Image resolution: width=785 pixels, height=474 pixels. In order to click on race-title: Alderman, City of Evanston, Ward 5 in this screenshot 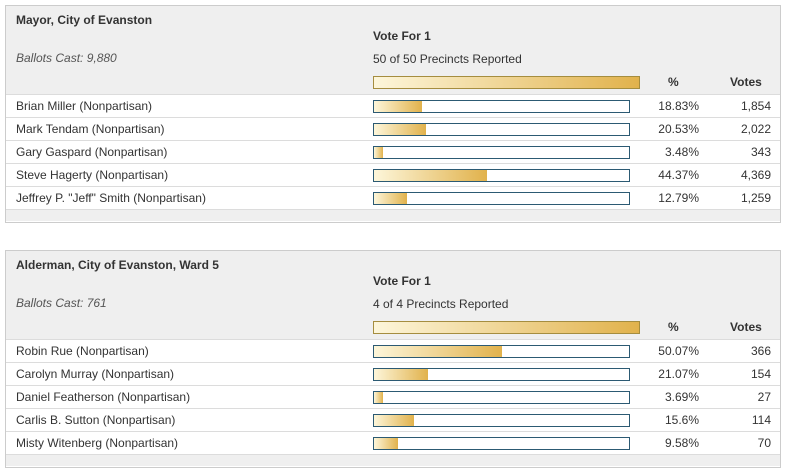, I will do `click(117, 265)`.